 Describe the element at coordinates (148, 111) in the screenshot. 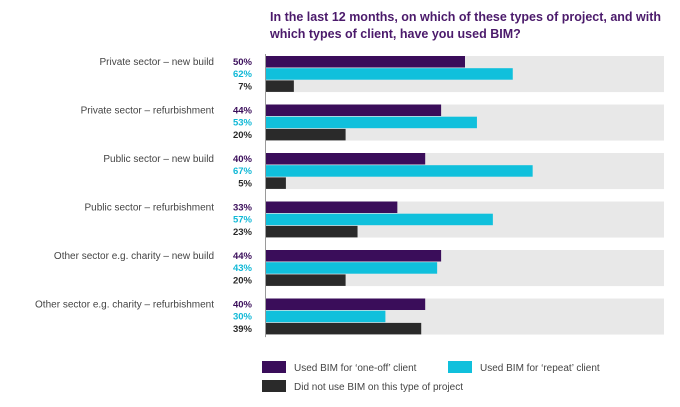

I see `category-label: Private sector – refurbishment` at that location.